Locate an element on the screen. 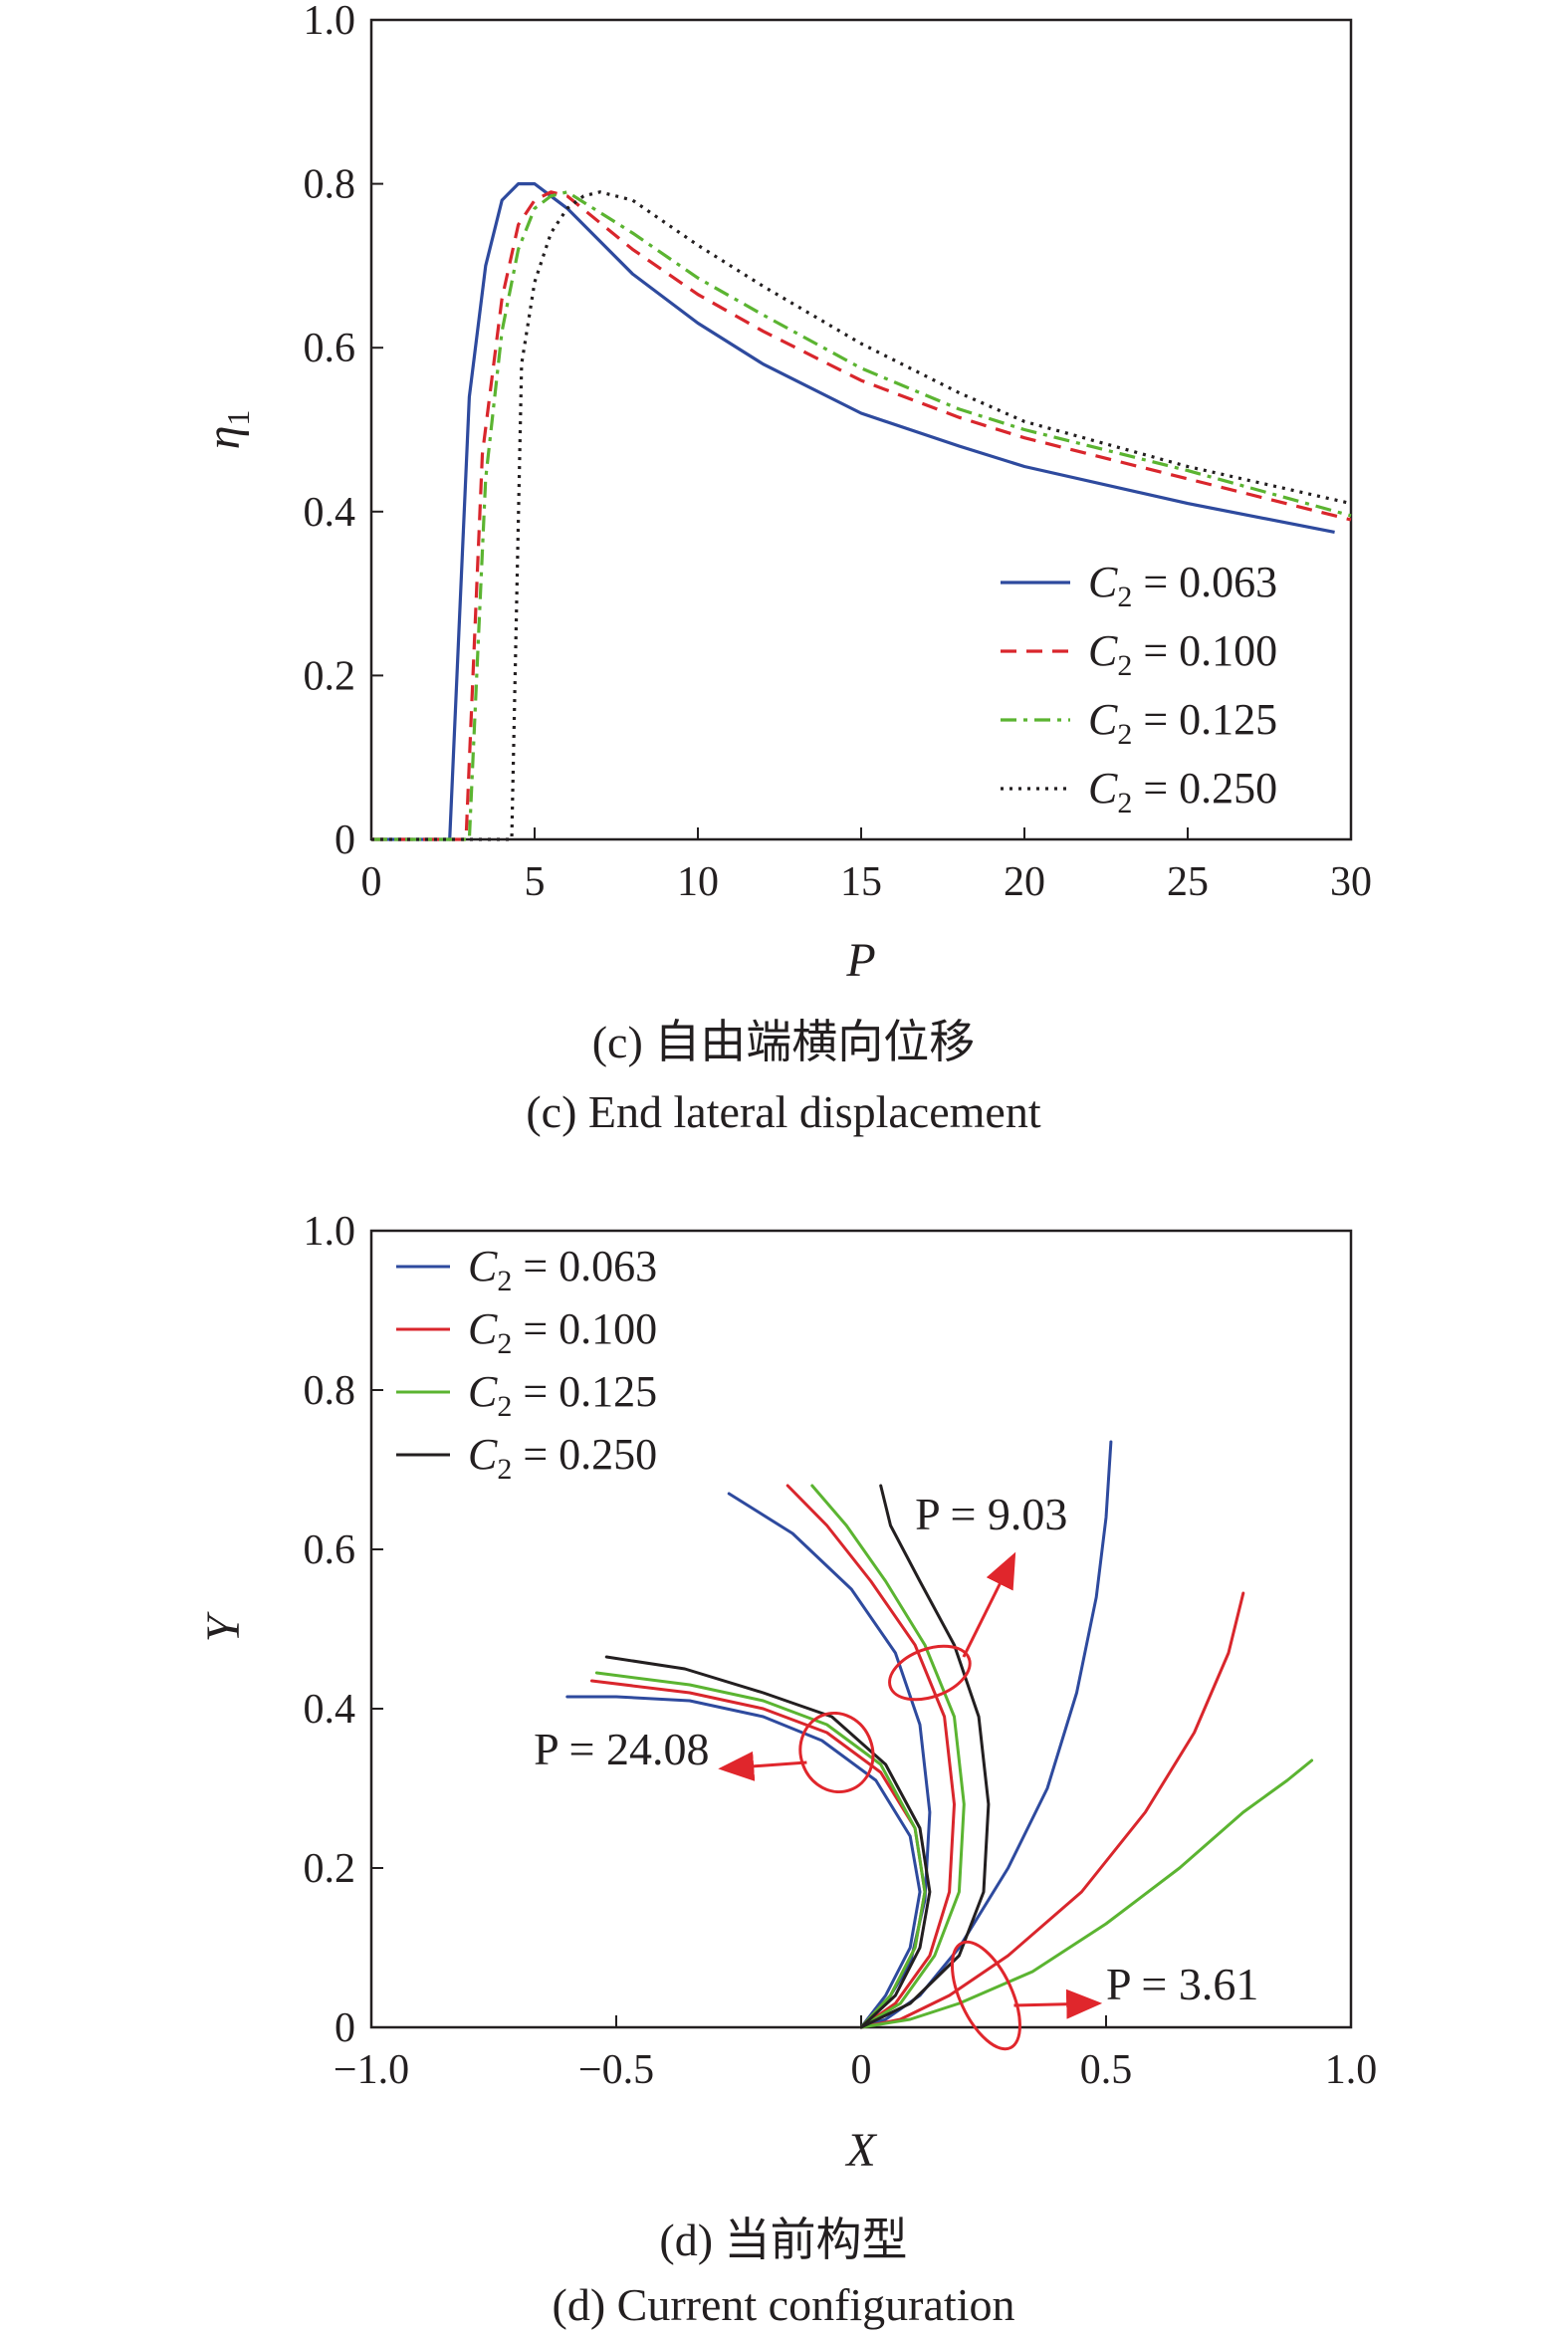  x-tick-label: 25 is located at coordinates (1188, 882).